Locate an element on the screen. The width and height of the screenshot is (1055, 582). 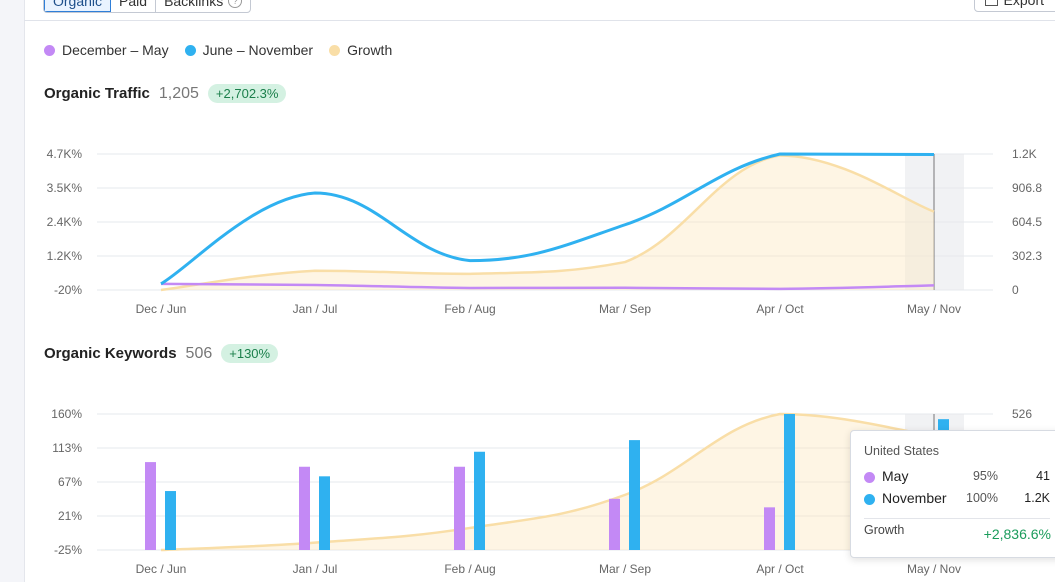
traffic-x-tick: Dec / Jun is located at coordinates (161, 309).